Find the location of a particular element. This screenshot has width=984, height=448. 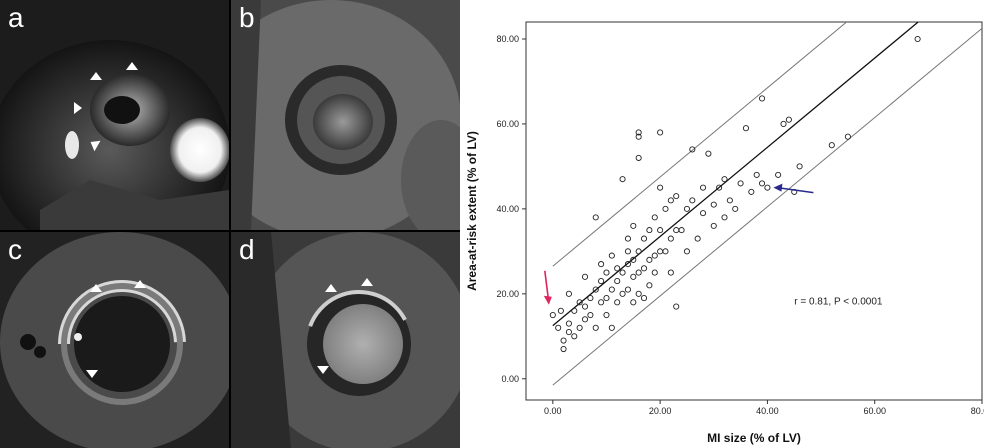

x-tick-label: 80.00 is located at coordinates (977, 411).